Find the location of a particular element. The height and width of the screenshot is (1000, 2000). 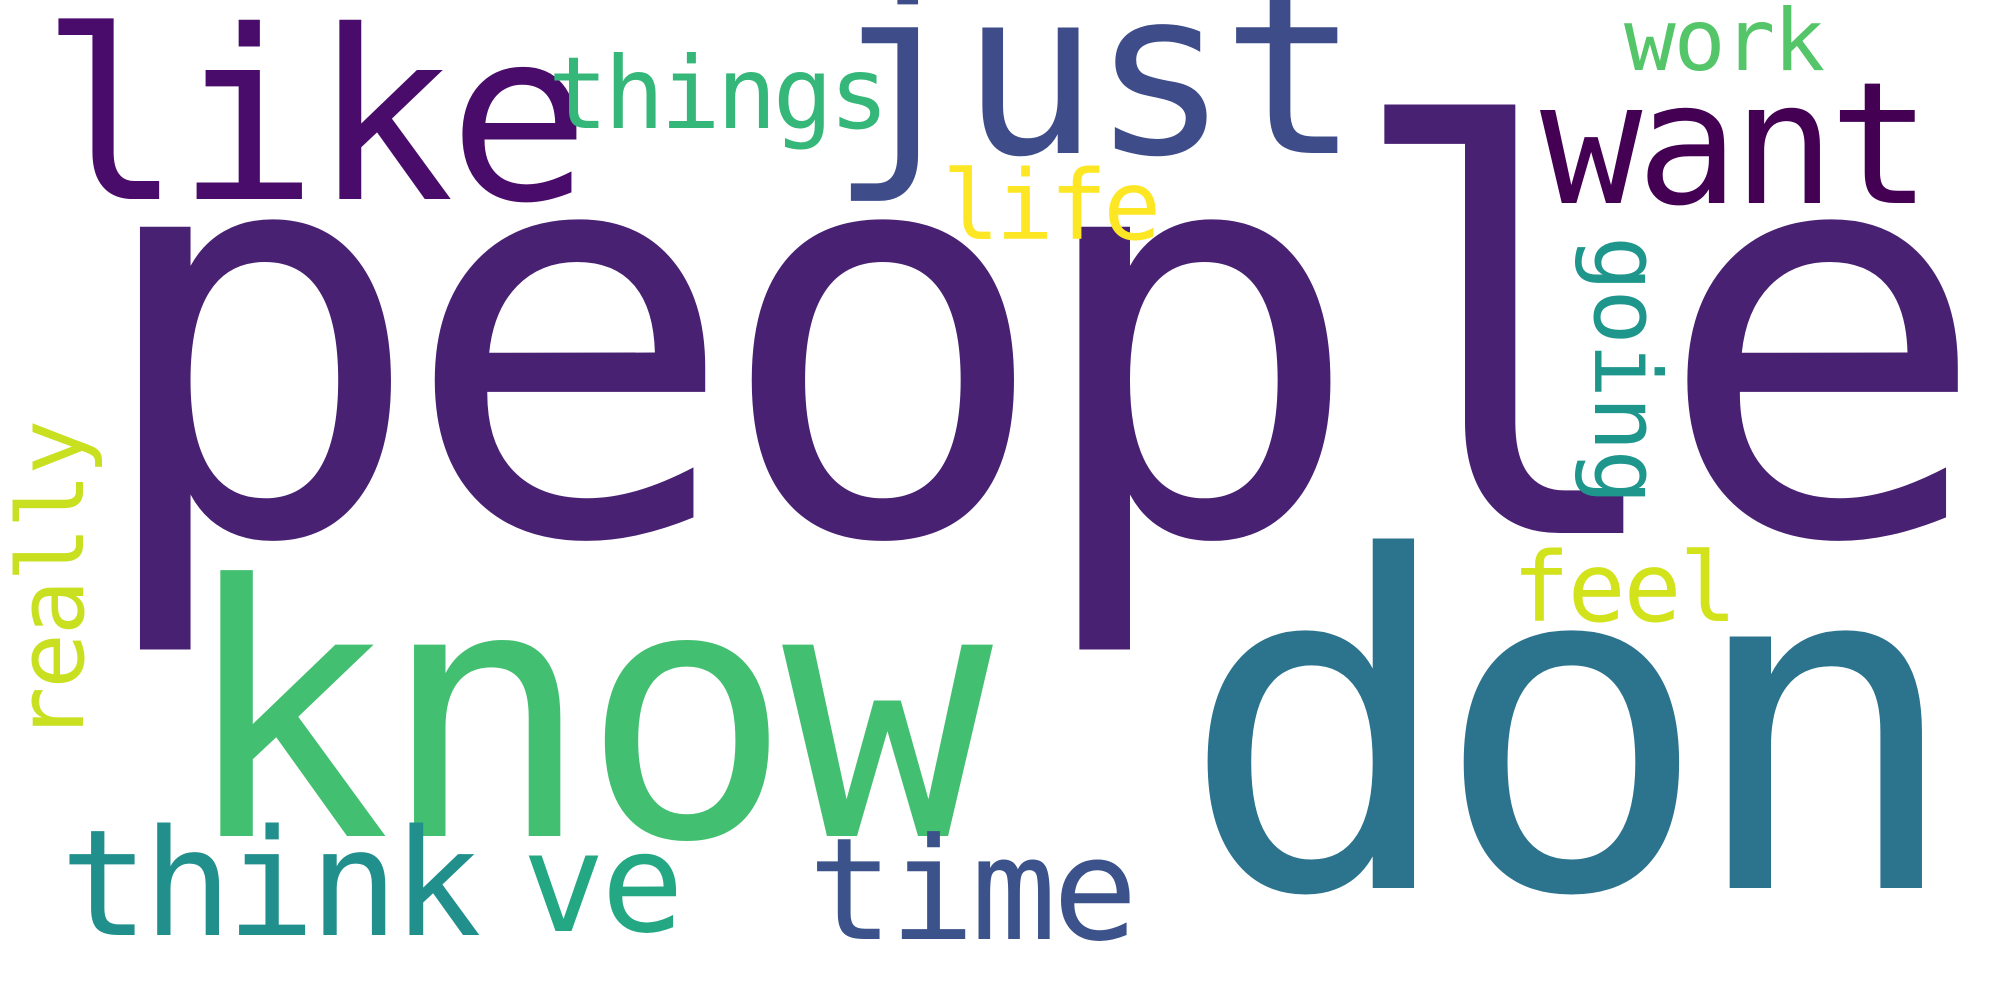

word-like: like is located at coordinates (315, 127).